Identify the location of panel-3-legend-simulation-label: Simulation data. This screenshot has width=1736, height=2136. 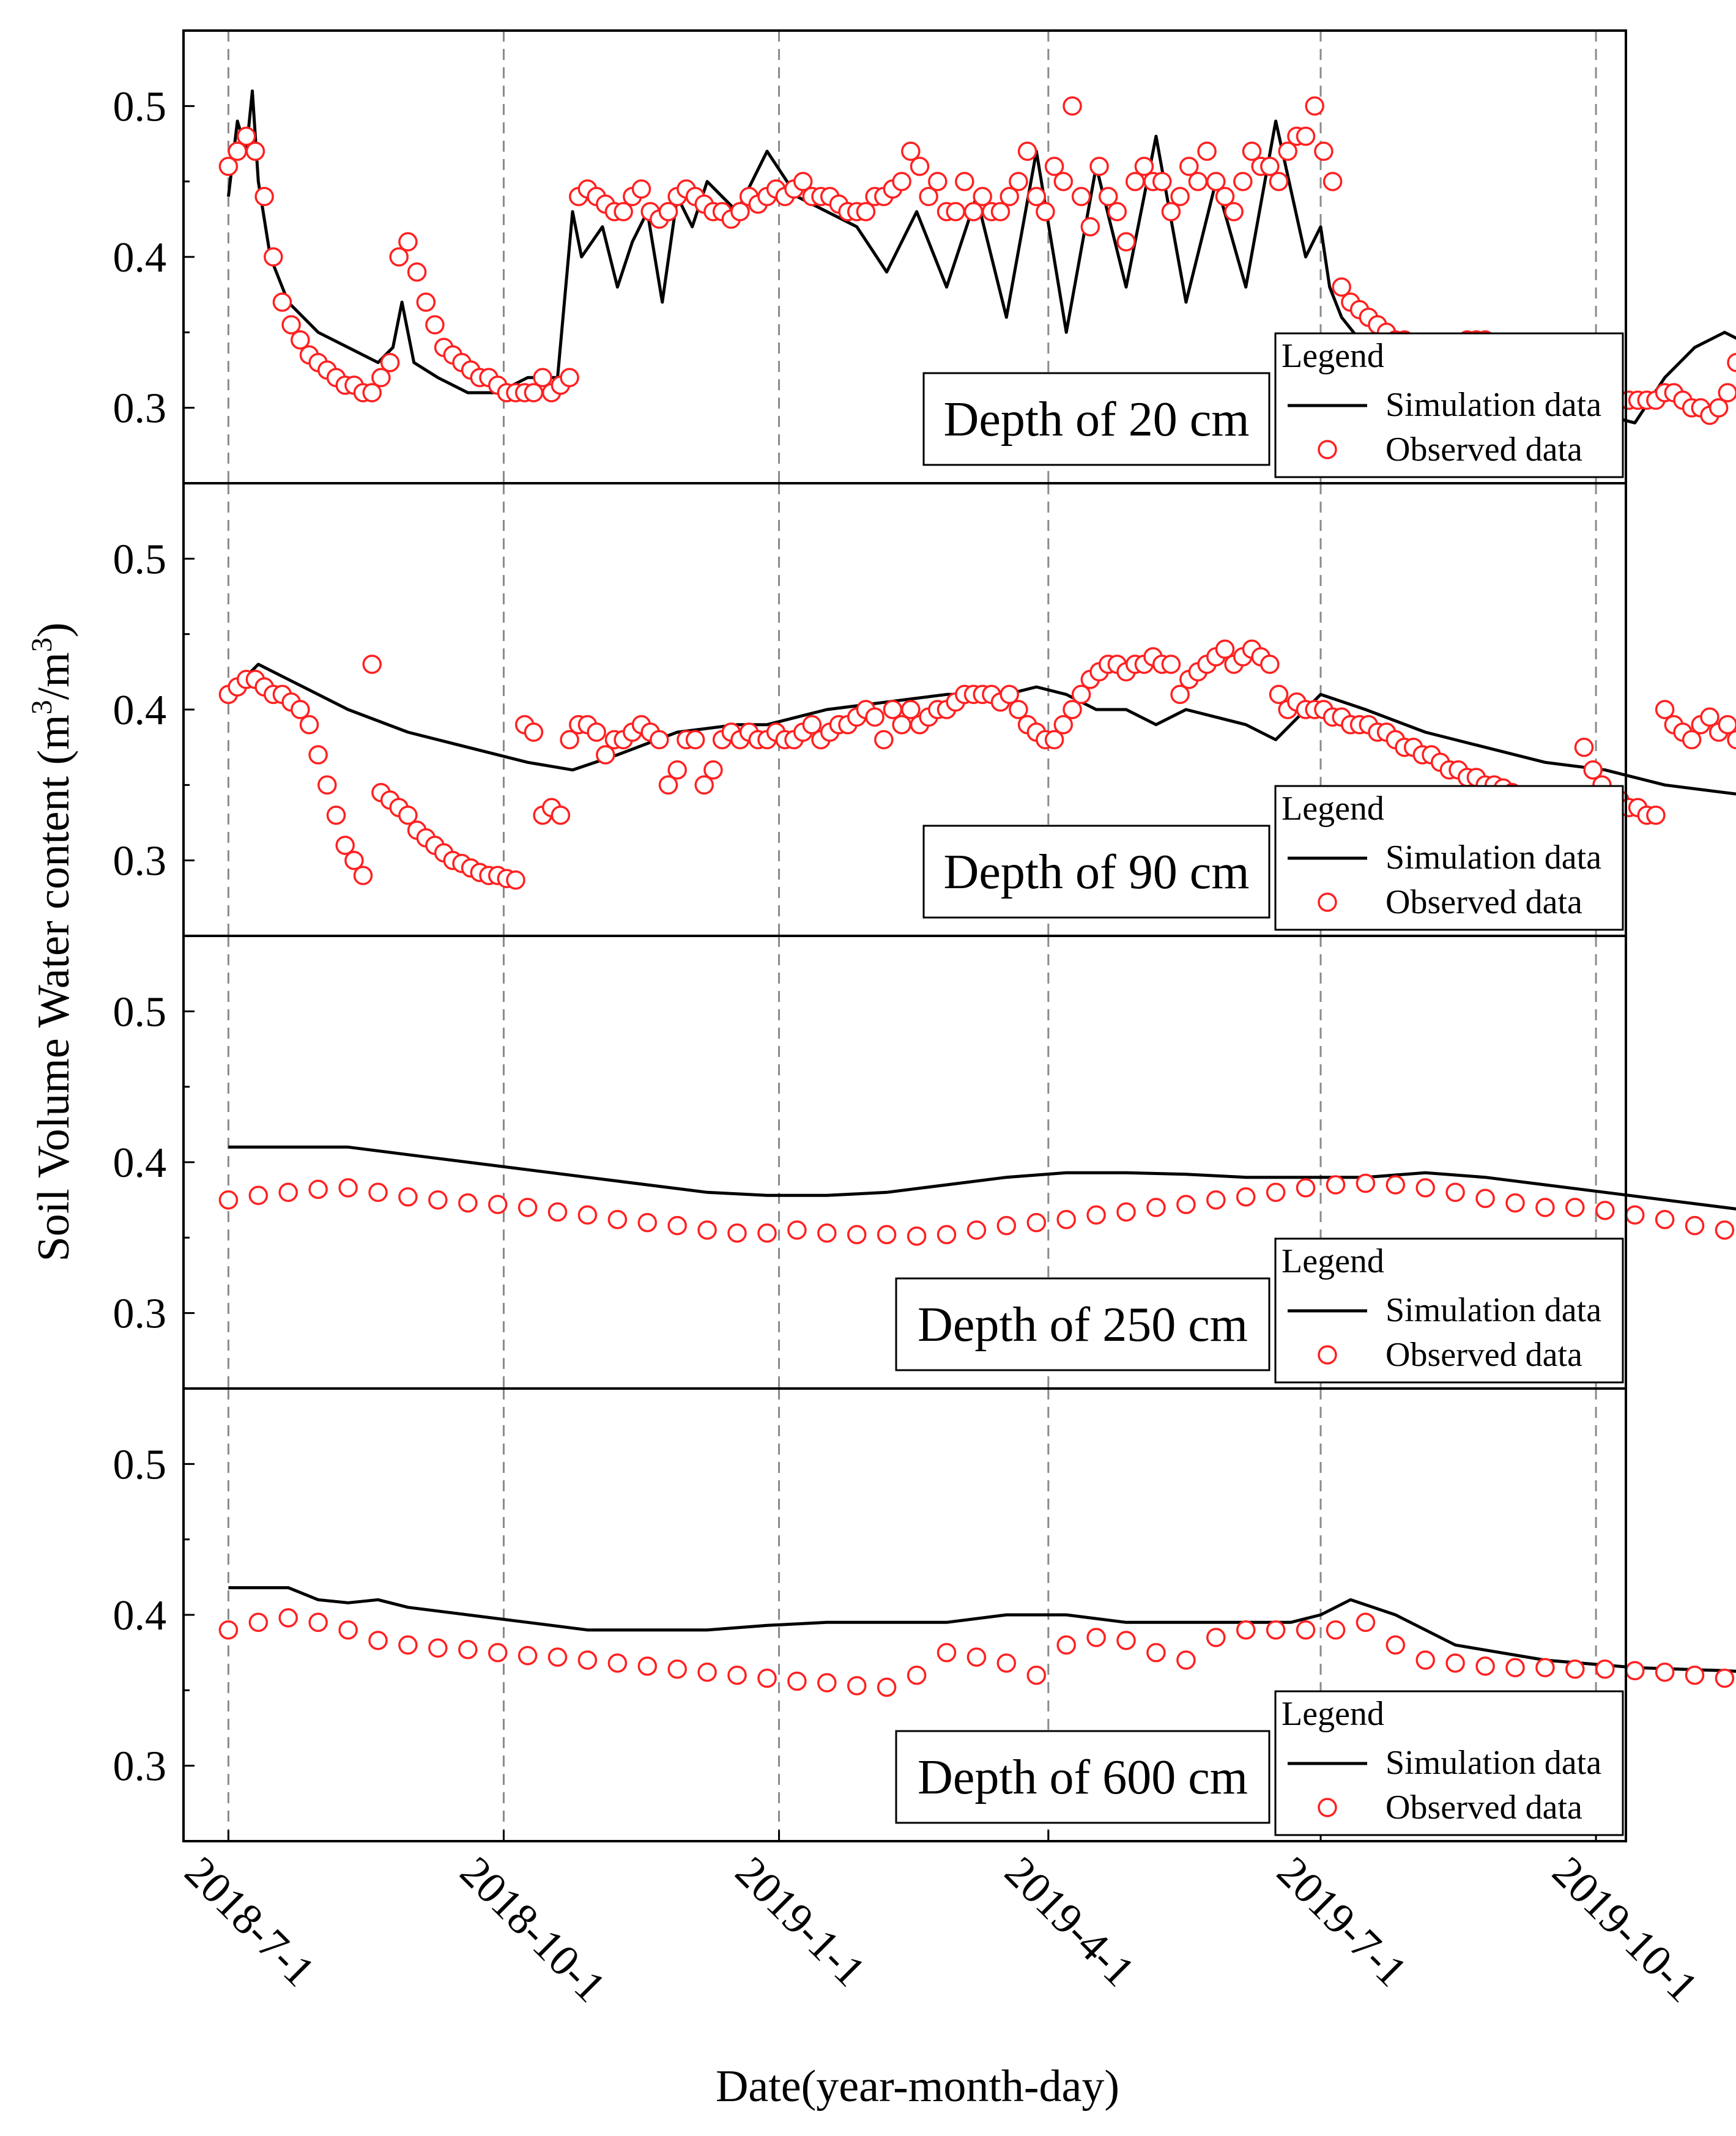
(1493, 1310).